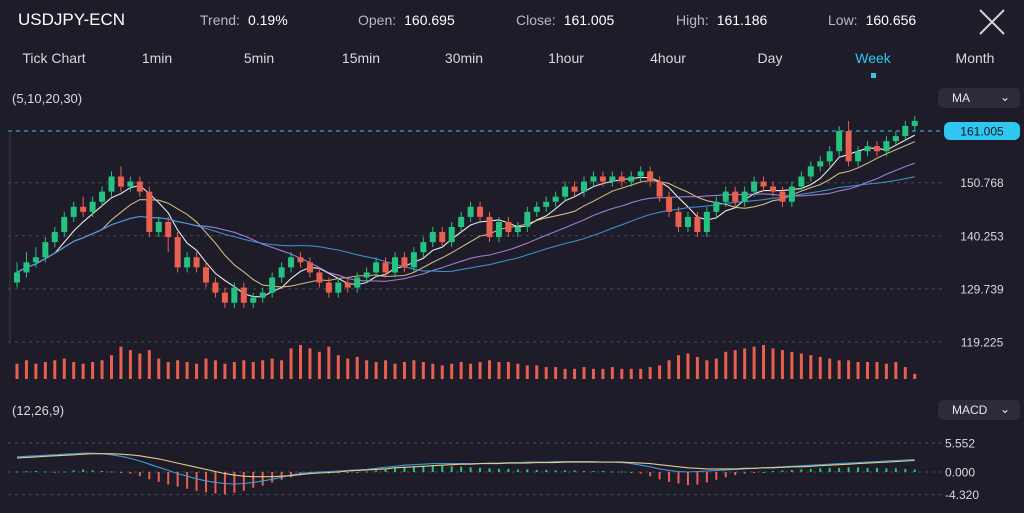 The height and width of the screenshot is (513, 1024). What do you see at coordinates (38, 410) in the screenshot?
I see `macd-params: (12,26,9)` at bounding box center [38, 410].